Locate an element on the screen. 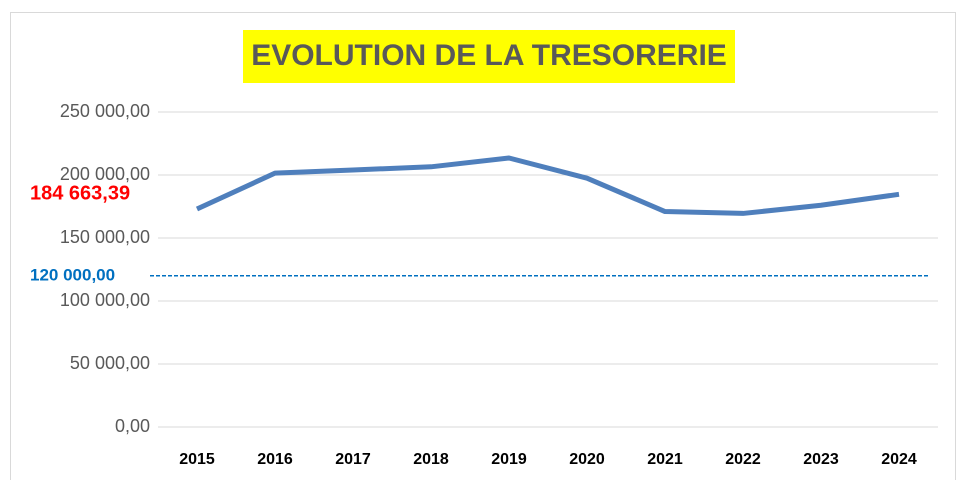  reference-label: 120 000,00 is located at coordinates (72, 274).